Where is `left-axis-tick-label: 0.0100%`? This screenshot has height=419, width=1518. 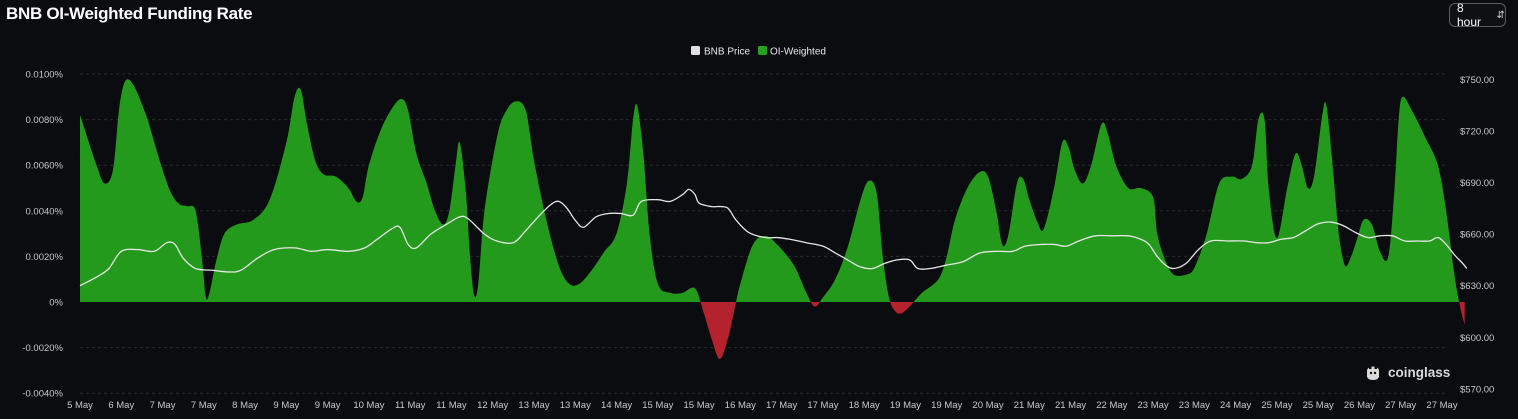 left-axis-tick-label: 0.0100% is located at coordinates (44, 75).